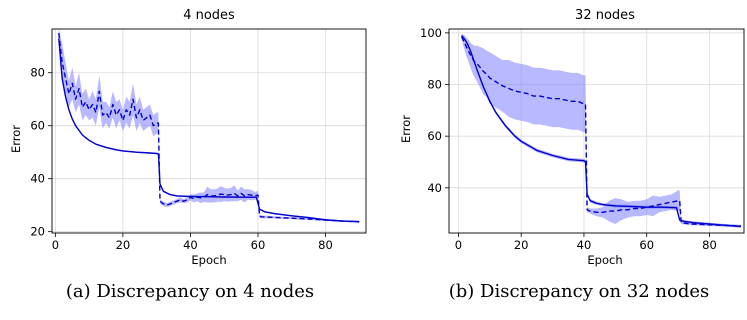 This screenshot has width=747, height=320. I want to click on y-tick-label: 20, so click(37, 232).